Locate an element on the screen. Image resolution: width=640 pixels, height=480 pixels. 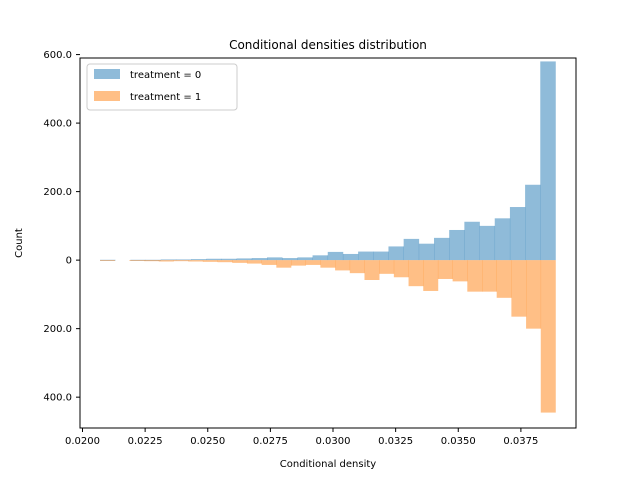
legend: treatment = 0 treatment = 1 is located at coordinates (162, 87).